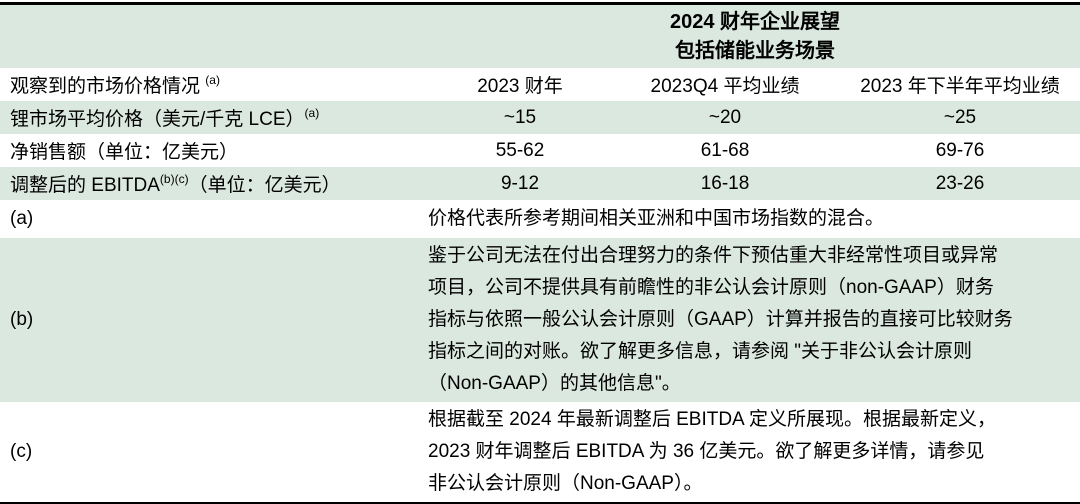 This screenshot has width=1080, height=504. Describe the element at coordinates (960, 183) in the screenshot. I see `cell-value: 23-26` at that location.